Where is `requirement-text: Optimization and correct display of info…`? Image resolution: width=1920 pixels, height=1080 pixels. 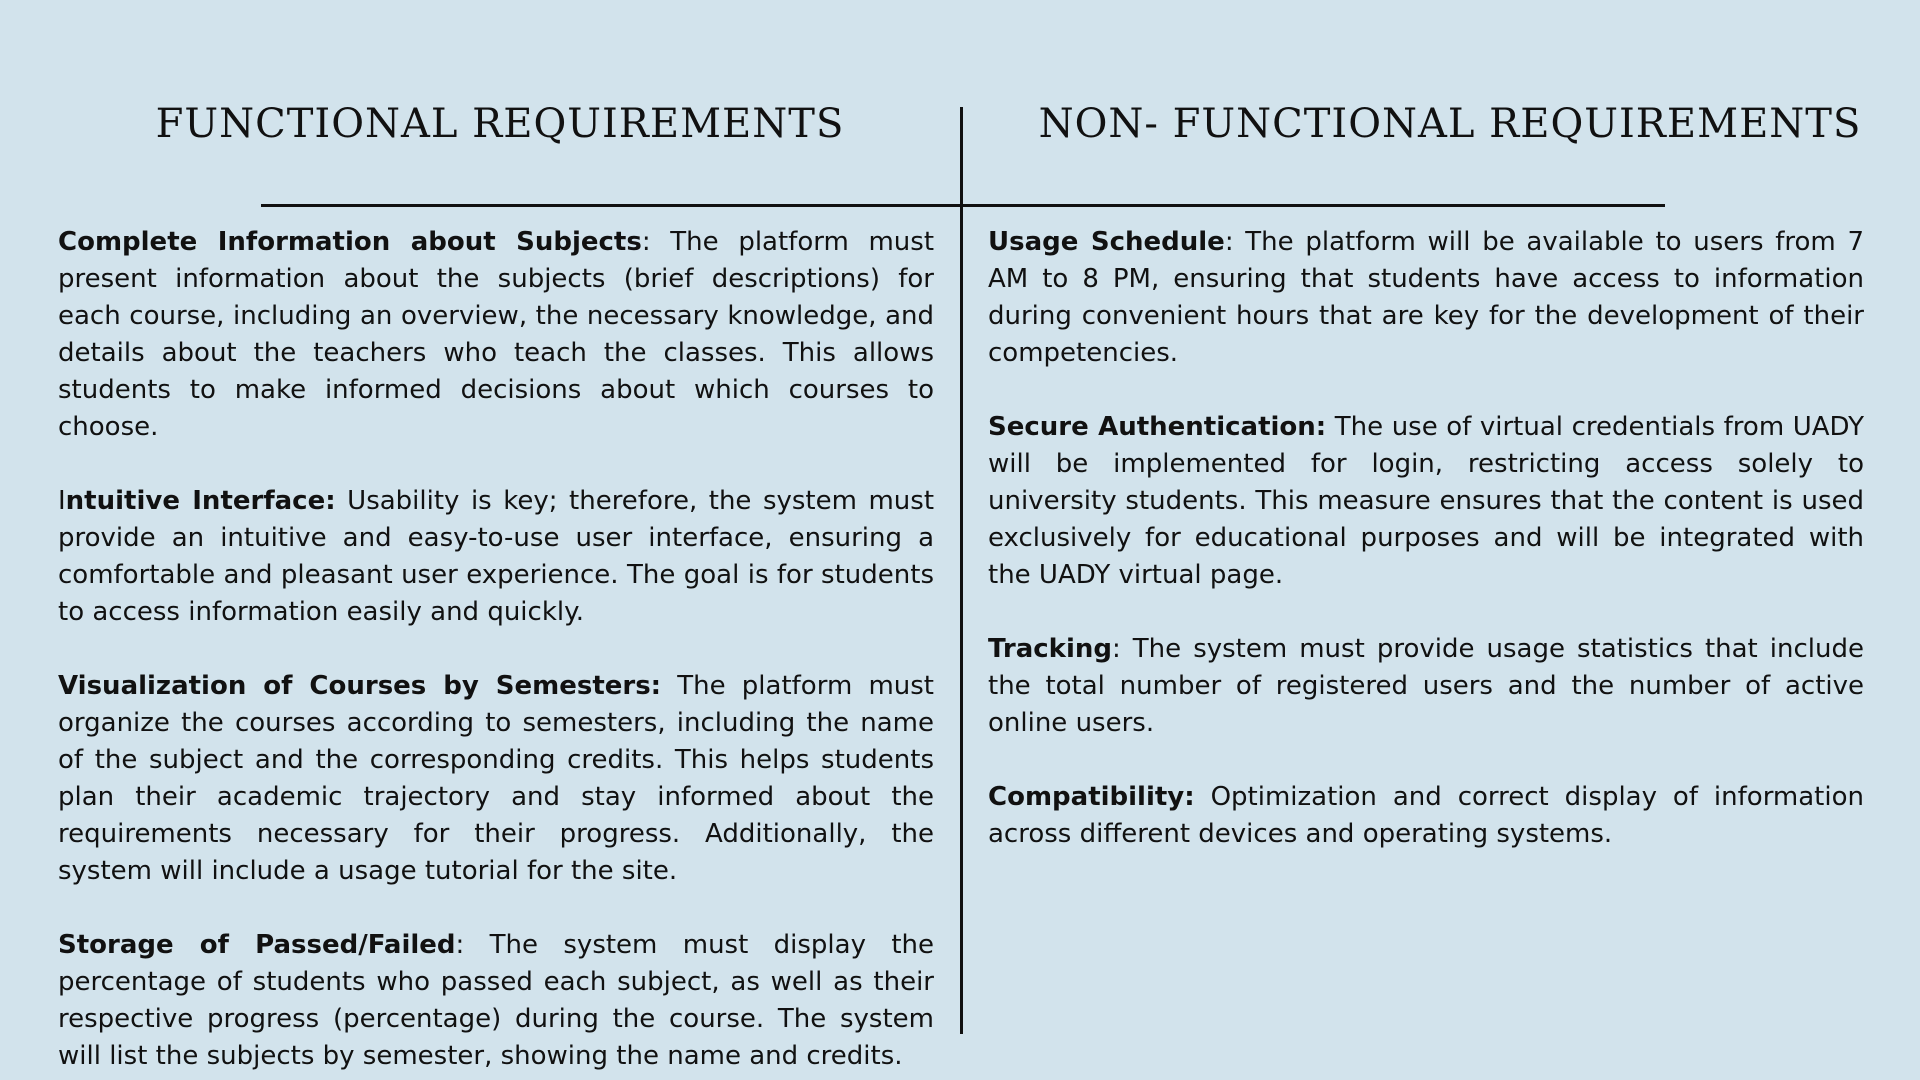
requirement-text: Optimization and correct display of info… is located at coordinates (1426, 815).